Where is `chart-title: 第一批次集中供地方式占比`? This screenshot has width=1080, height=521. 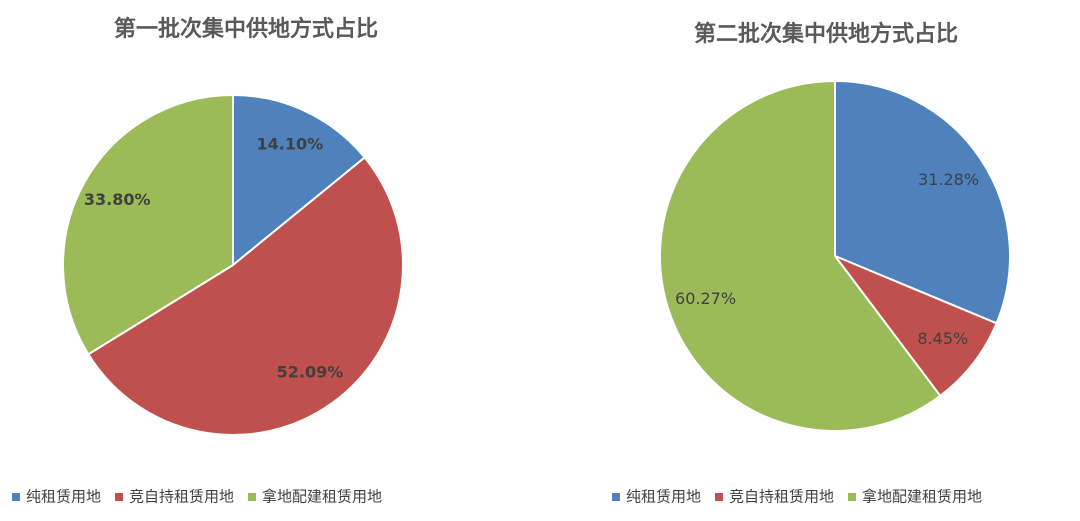
chart-title: 第一批次集中供地方式占比 is located at coordinates (246, 29).